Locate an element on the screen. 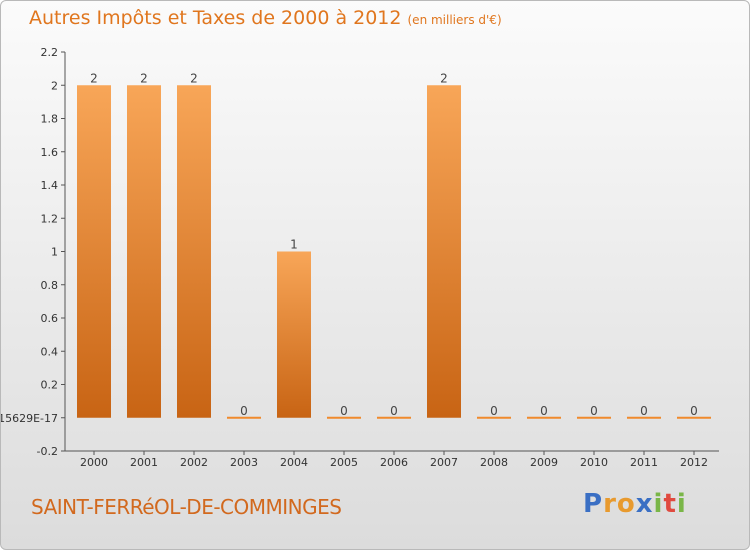 The height and width of the screenshot is (550, 750). x-tick-label: 2010 is located at coordinates (594, 462).